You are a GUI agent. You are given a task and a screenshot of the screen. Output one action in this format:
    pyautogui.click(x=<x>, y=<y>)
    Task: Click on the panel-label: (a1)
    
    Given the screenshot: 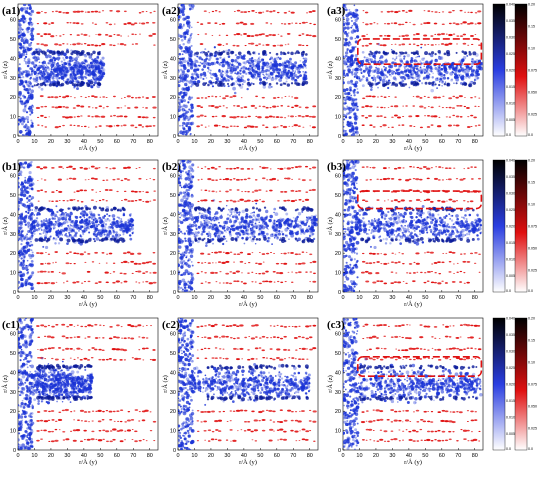 What is the action you would take?
    pyautogui.click(x=11, y=11)
    